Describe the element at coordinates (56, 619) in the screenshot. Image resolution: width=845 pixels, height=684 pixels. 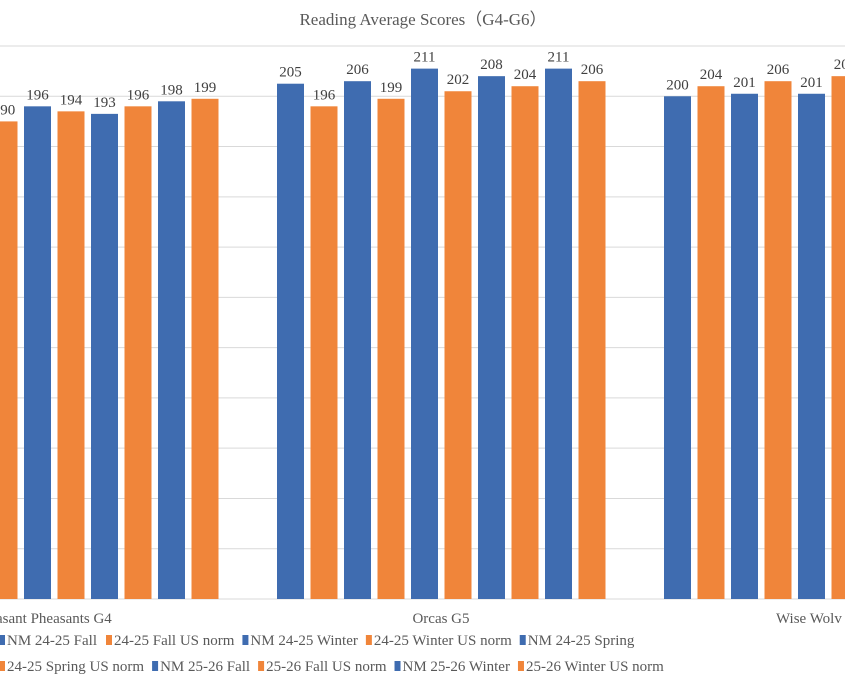
I see `category-label: asant Pheasants G4` at that location.